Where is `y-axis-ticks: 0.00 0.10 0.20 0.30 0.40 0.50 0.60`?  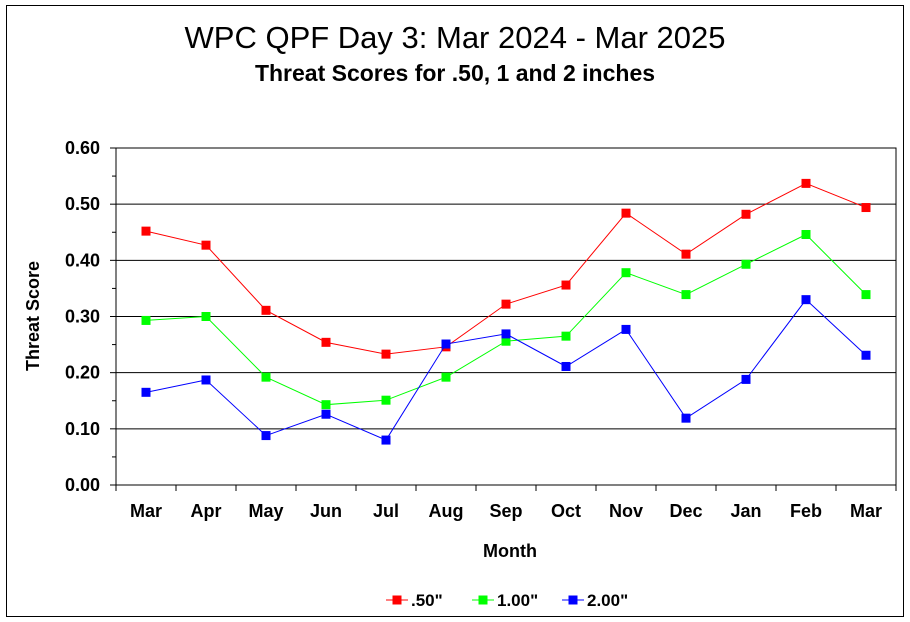 y-axis-ticks: 0.00 0.10 0.20 0.30 0.40 0.50 0.60 is located at coordinates (90, 316).